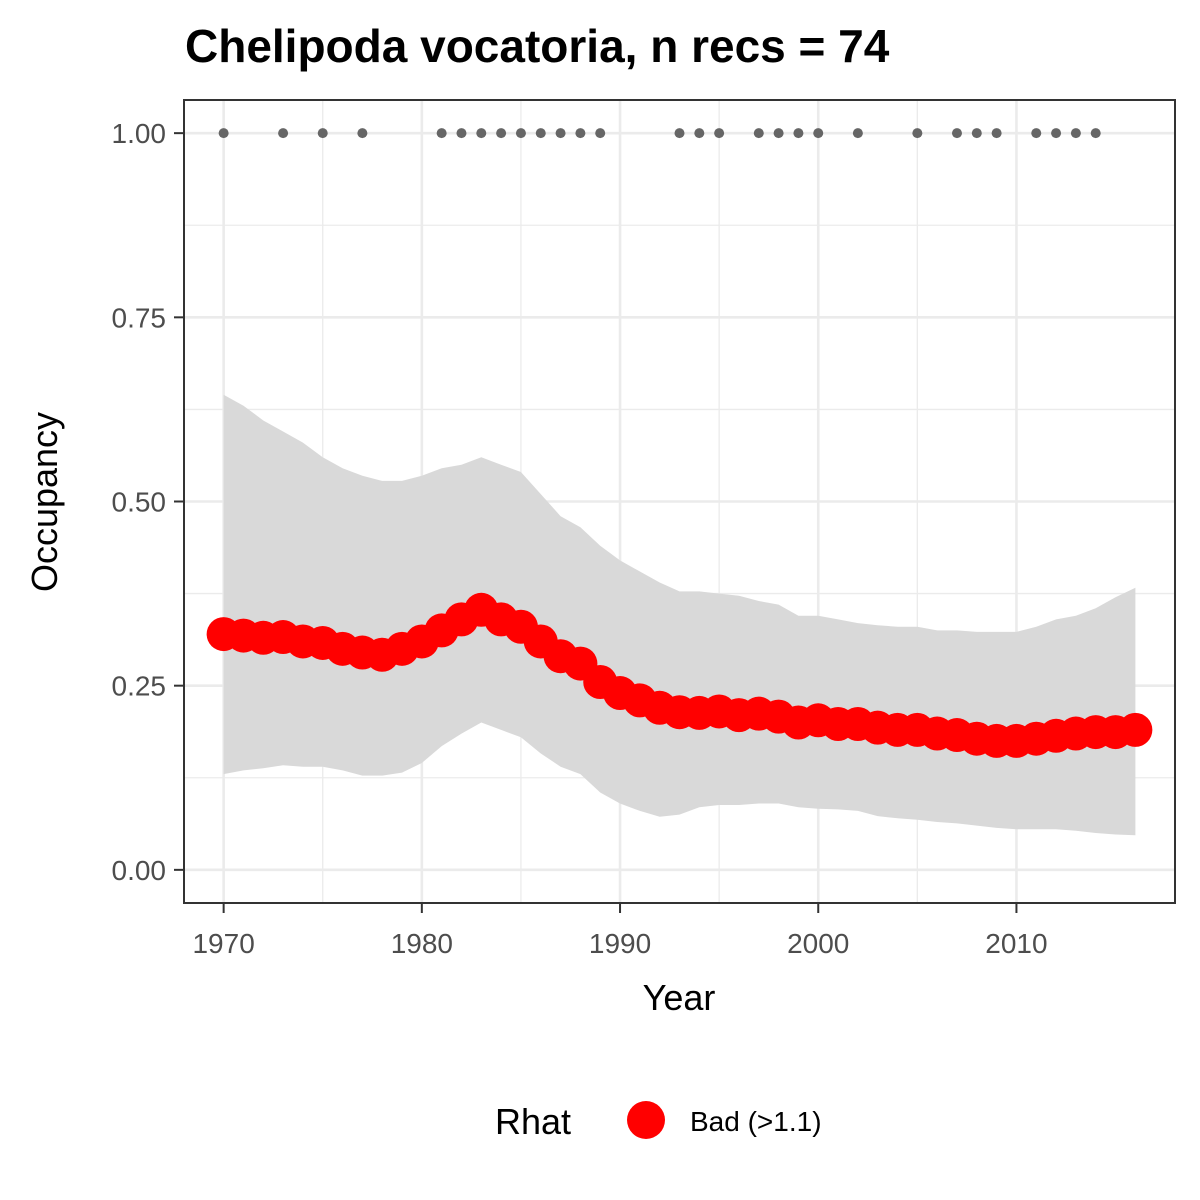 Image resolution: width=1200 pixels, height=1200 pixels. Describe the element at coordinates (139, 870) in the screenshot. I see `y-tick-label: 0.00` at that location.